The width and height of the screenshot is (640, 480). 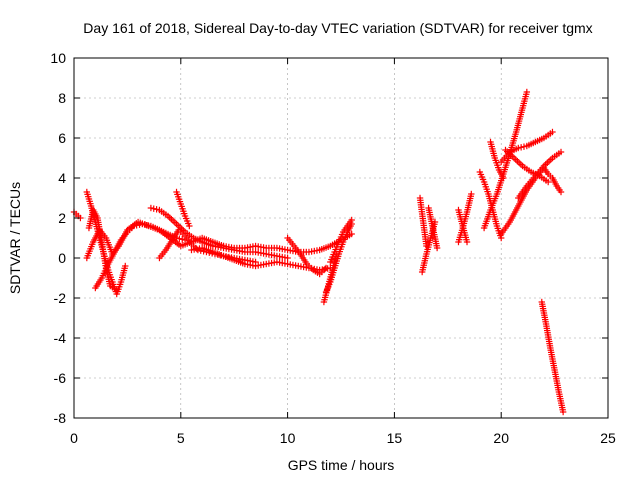 What do you see at coordinates (433, 228) in the screenshot?
I see `series-track-q` at bounding box center [433, 228].